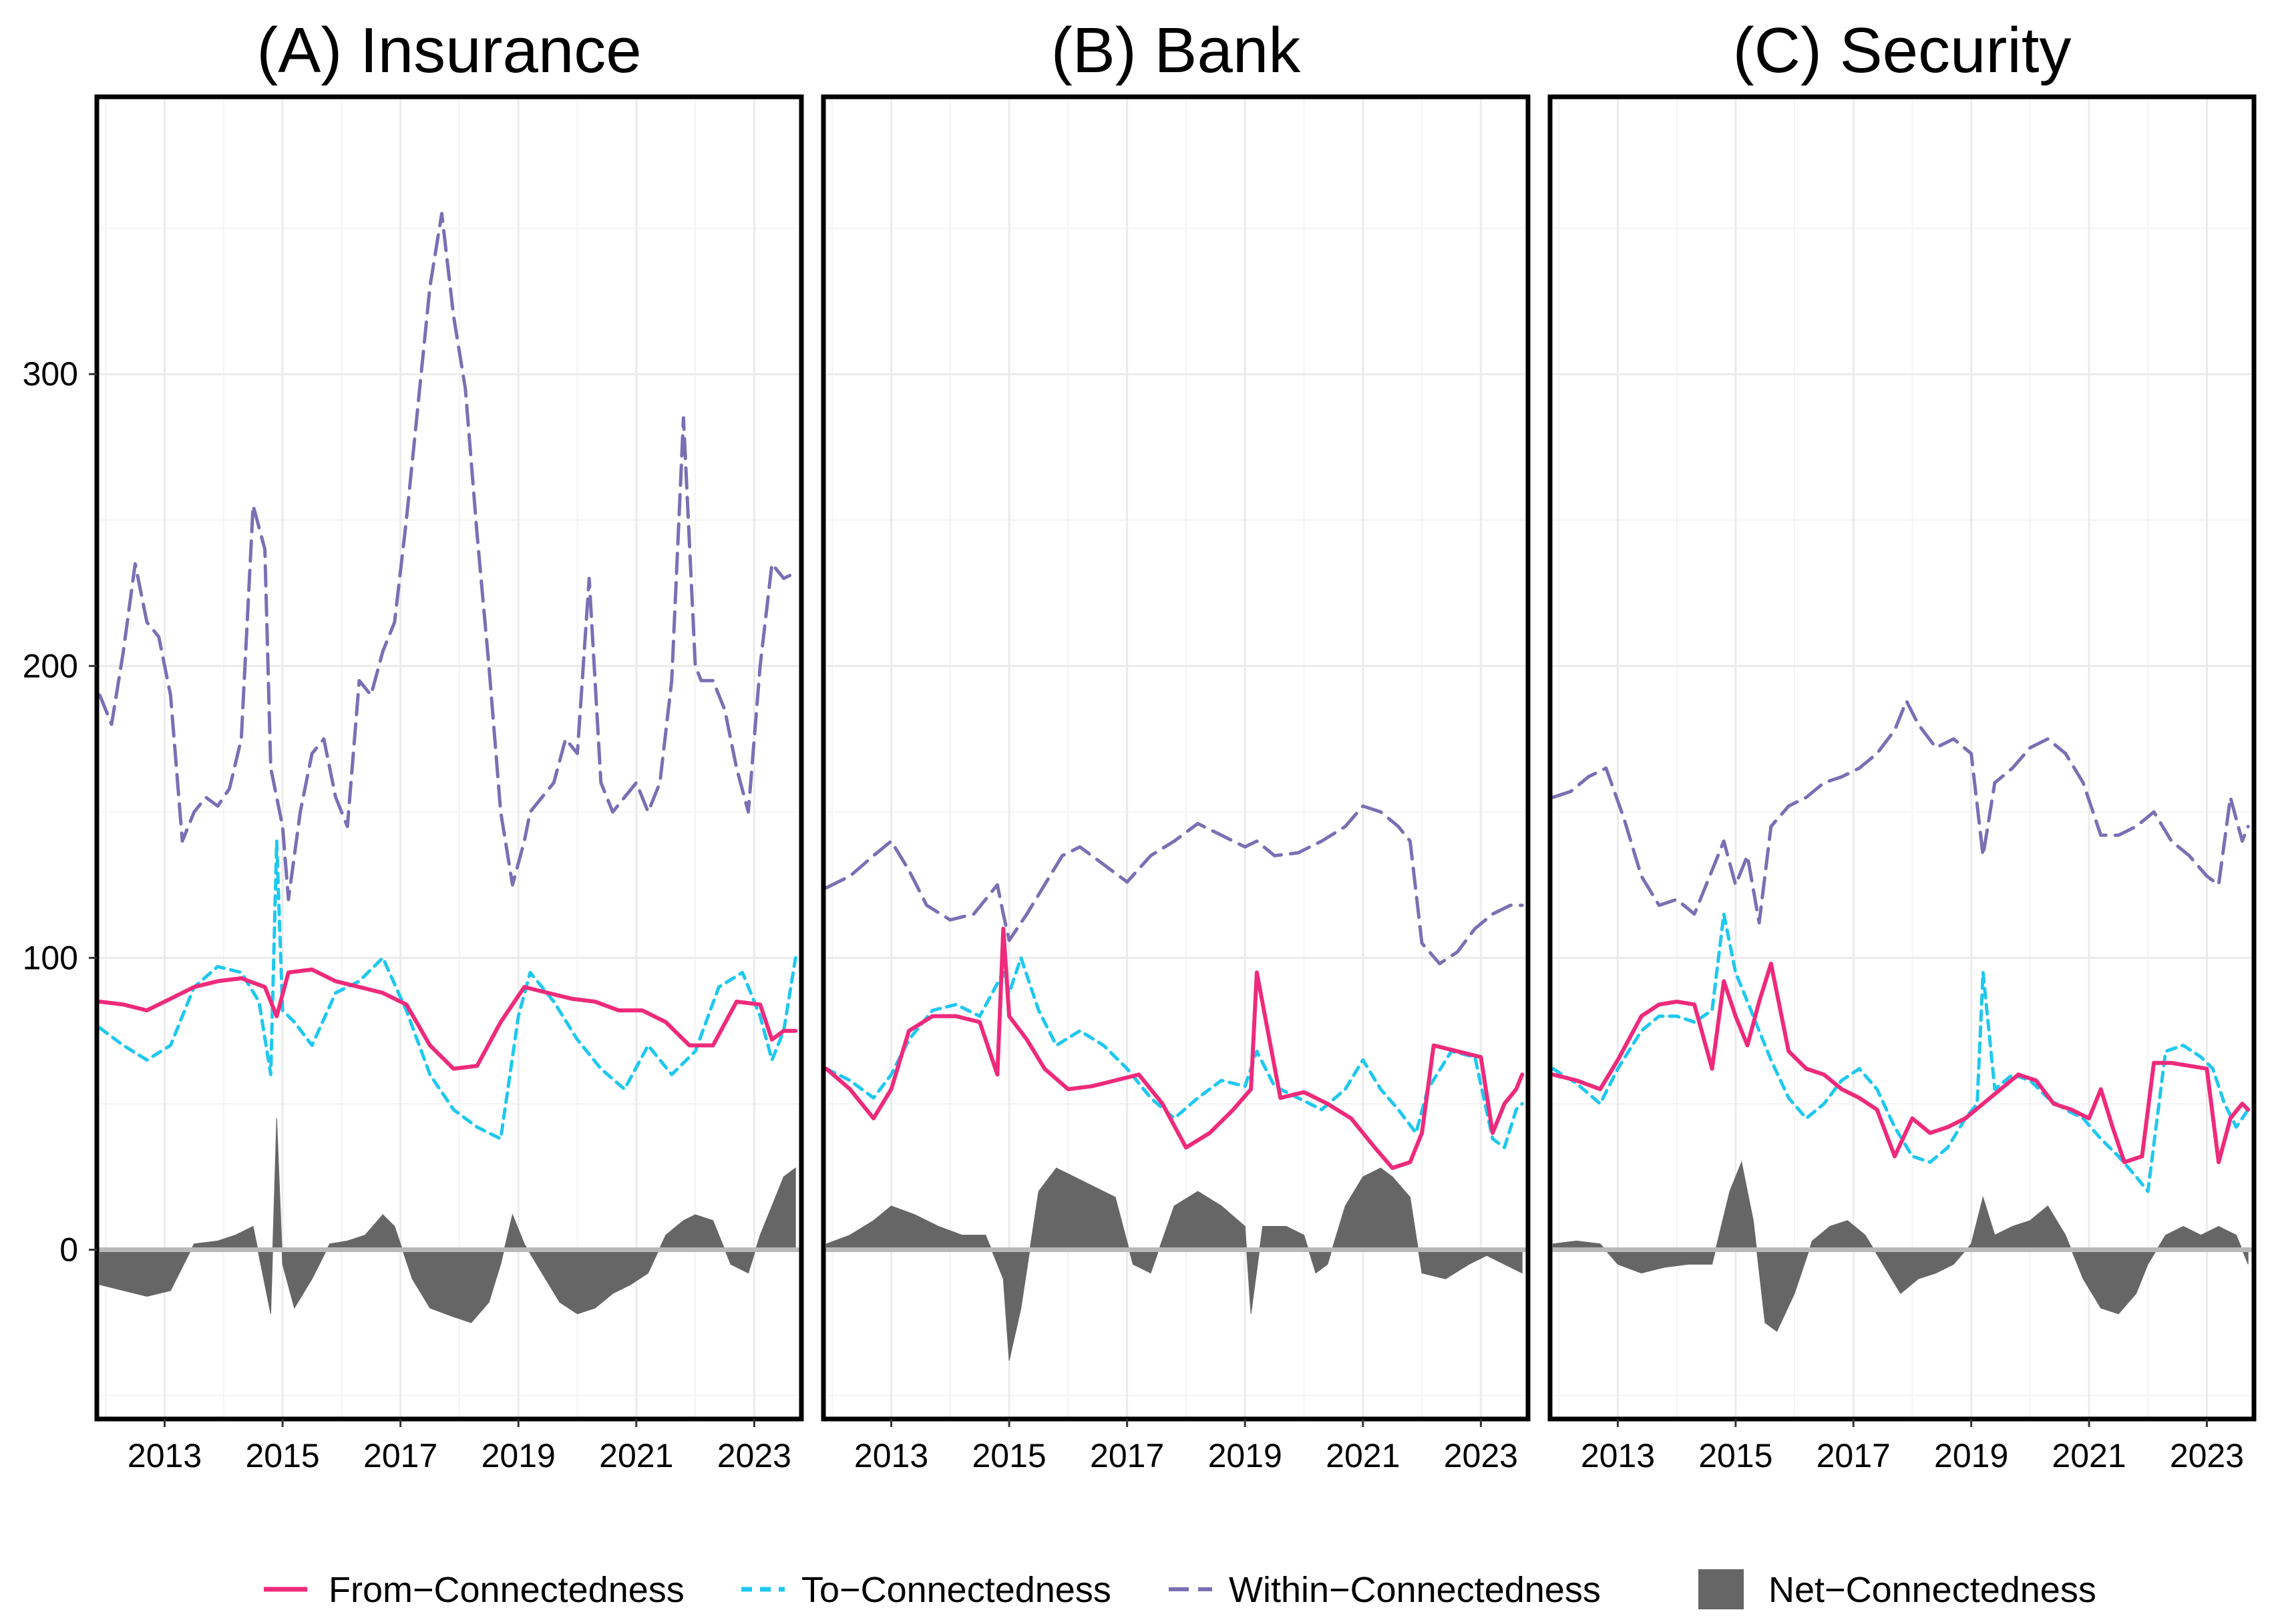  What do you see at coordinates (1900, 812) in the screenshot?
I see `series-security-within-connectedness-line` at bounding box center [1900, 812].